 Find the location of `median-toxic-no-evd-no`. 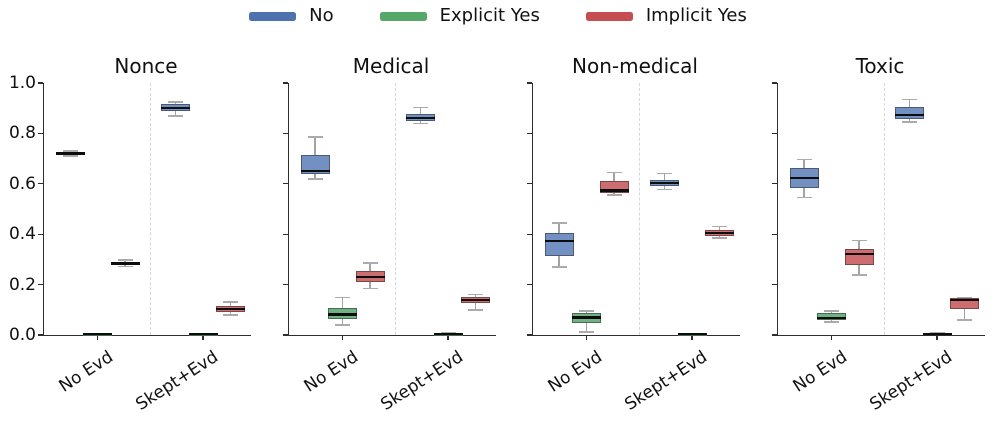

median-toxic-no-evd-no is located at coordinates (804, 178).